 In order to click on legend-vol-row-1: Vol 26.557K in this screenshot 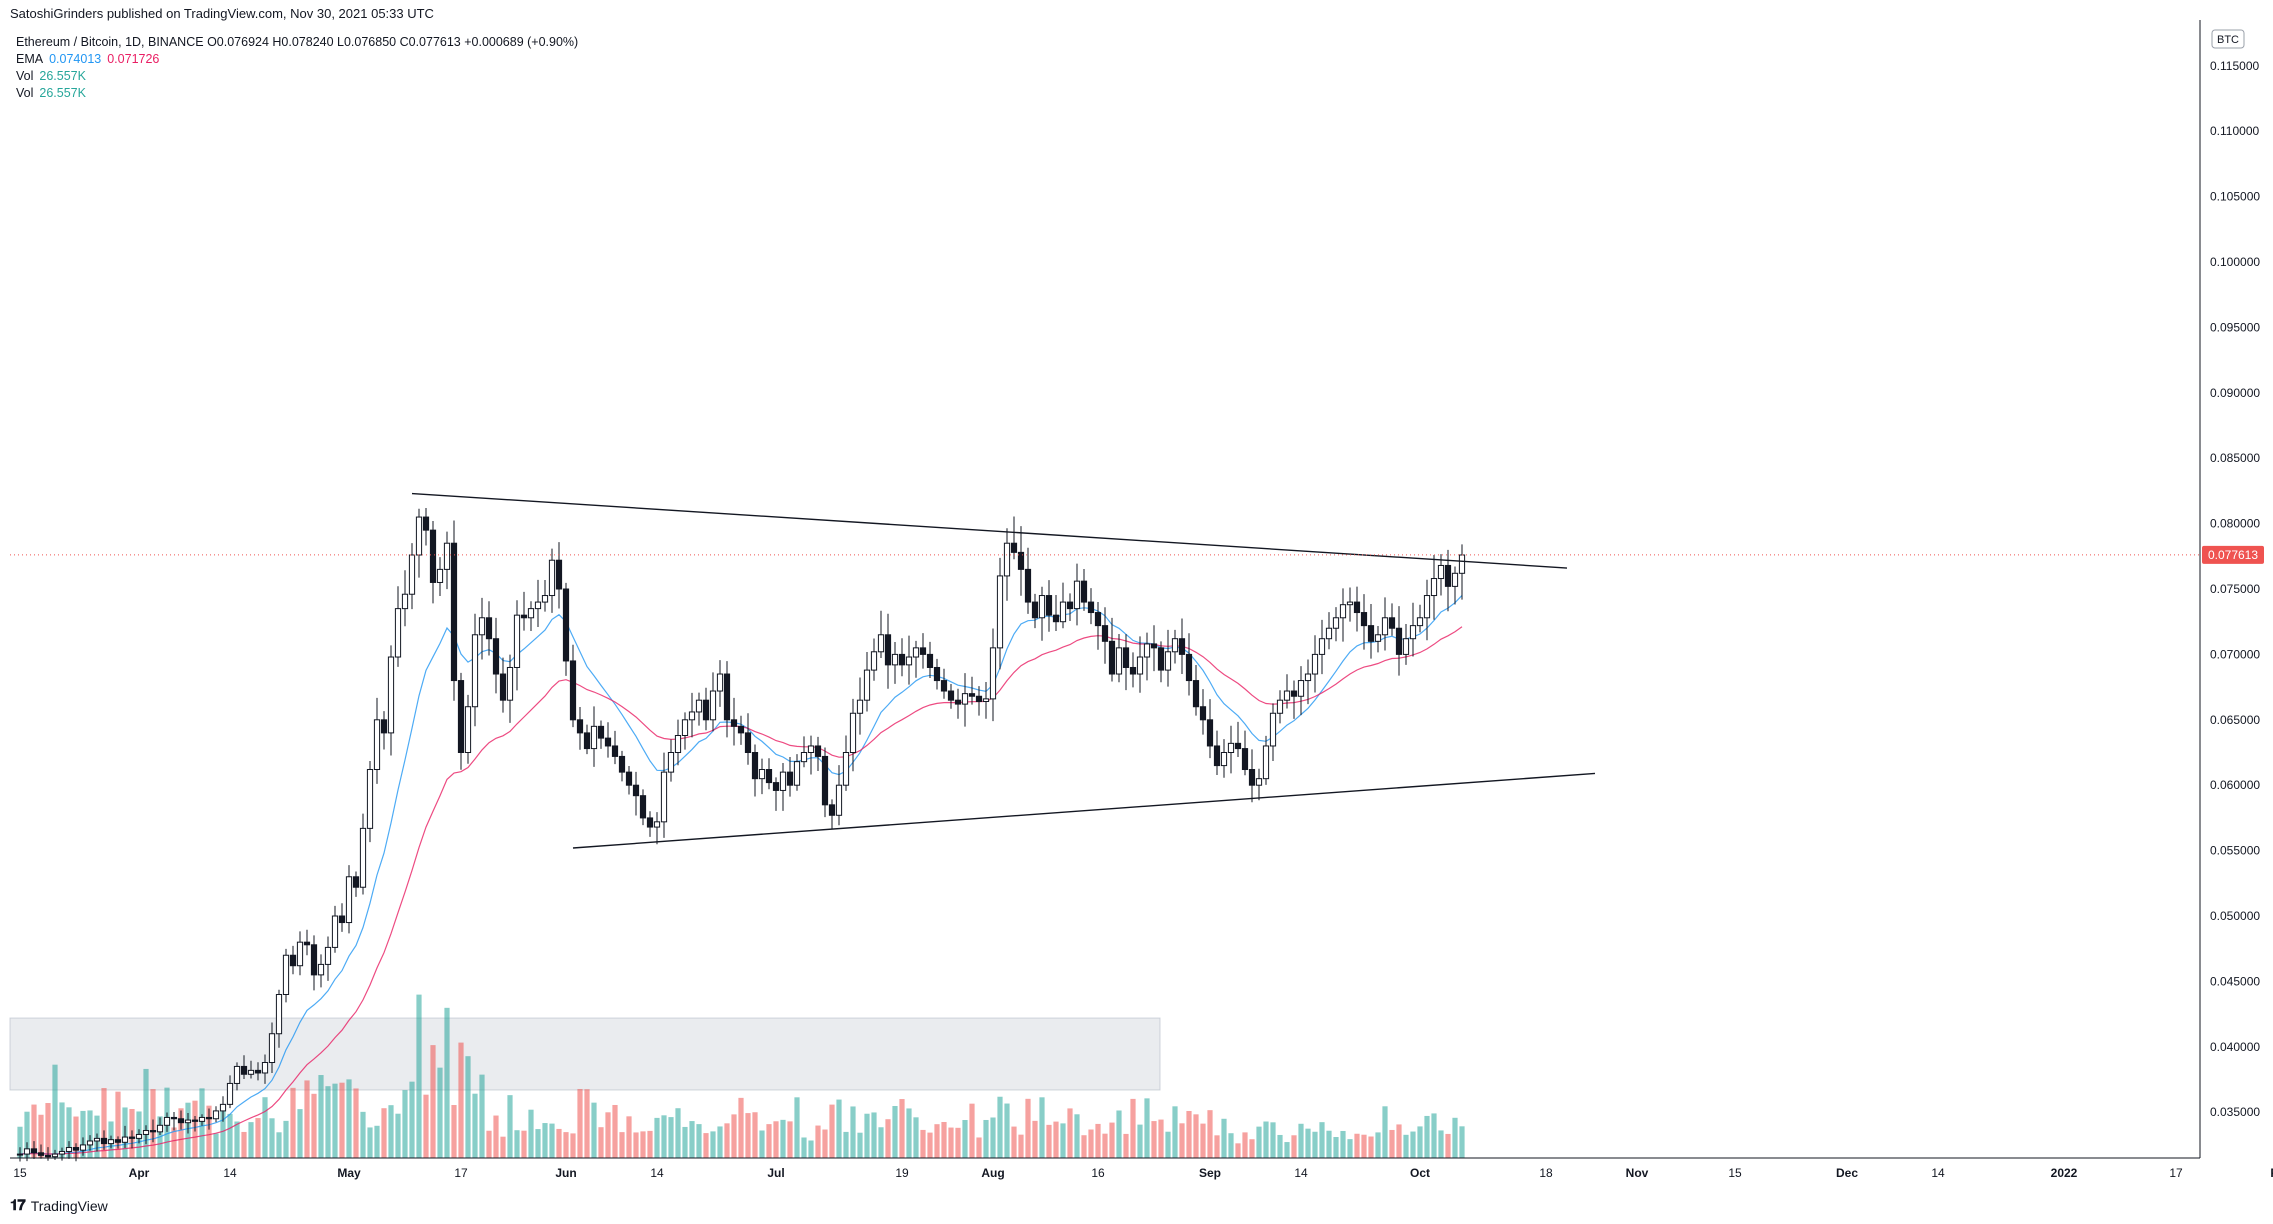, I will do `click(297, 76)`.